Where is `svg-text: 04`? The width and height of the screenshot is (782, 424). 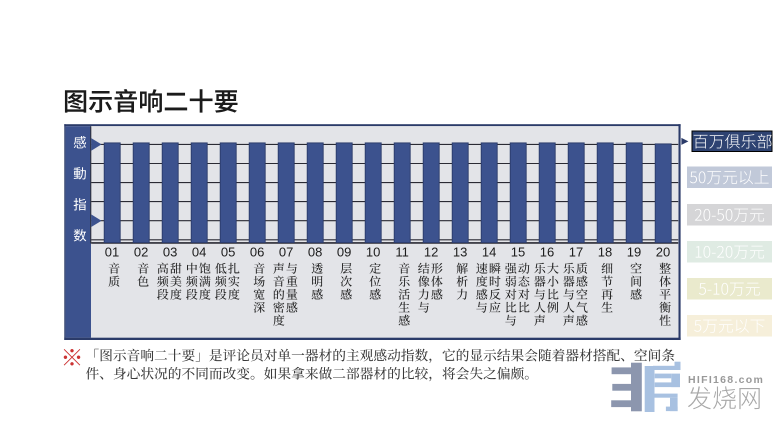
svg-text: 04 is located at coordinates (199, 252).